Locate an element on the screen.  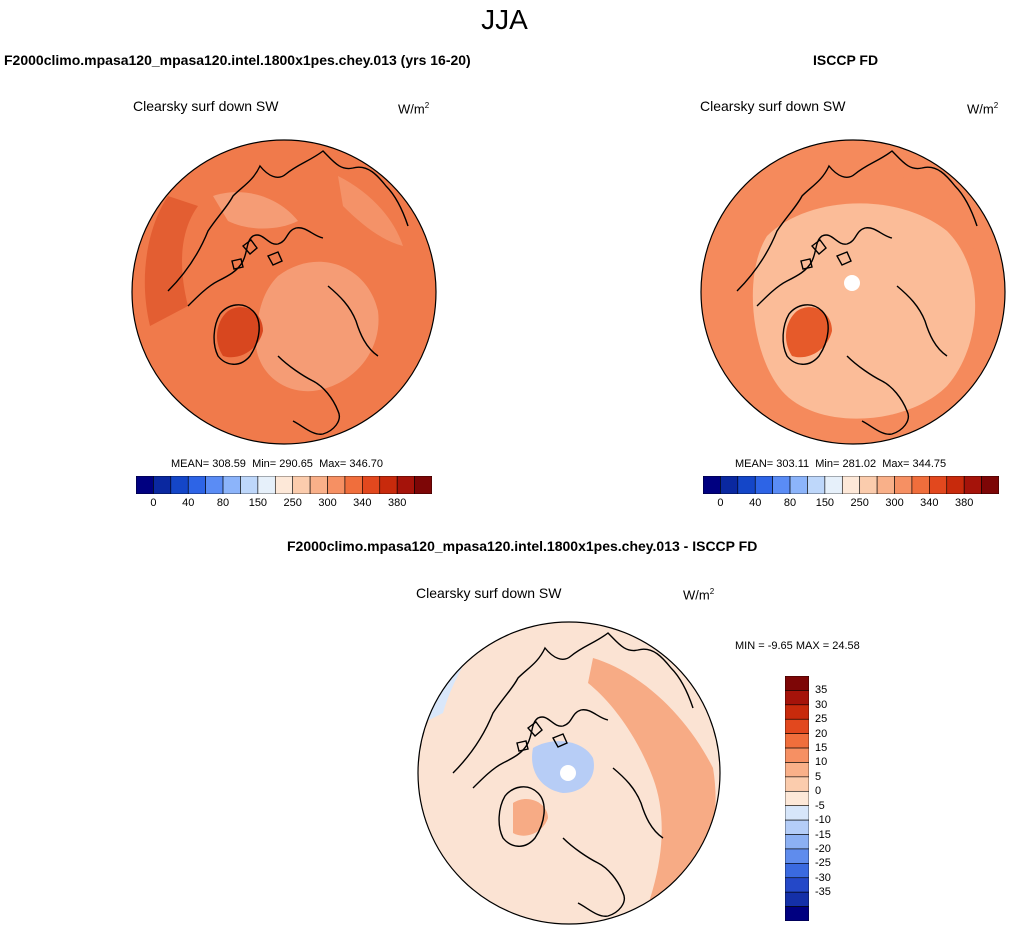
diff-colorbar is located at coordinates (797, 798).